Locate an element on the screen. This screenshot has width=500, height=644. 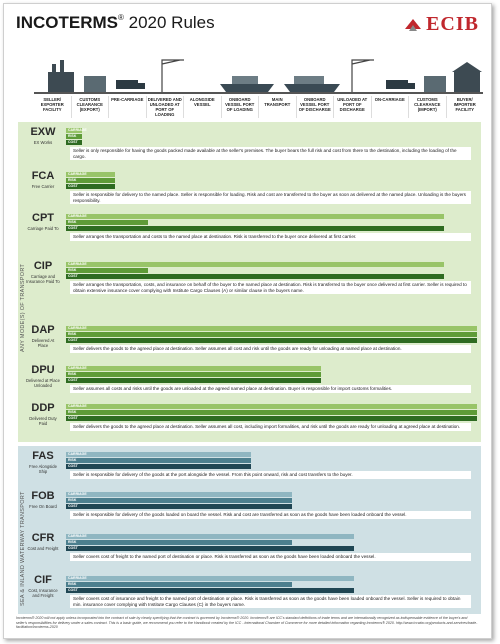
incoterm-code: CFR is located at coordinates (43, 538).